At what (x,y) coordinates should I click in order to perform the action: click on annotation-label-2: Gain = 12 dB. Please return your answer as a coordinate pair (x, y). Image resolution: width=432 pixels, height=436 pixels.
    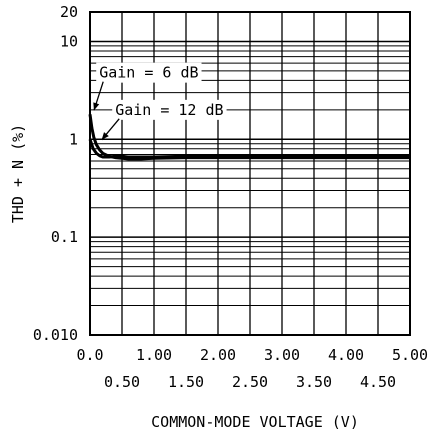
    Looking at the image, I should click on (169, 110).